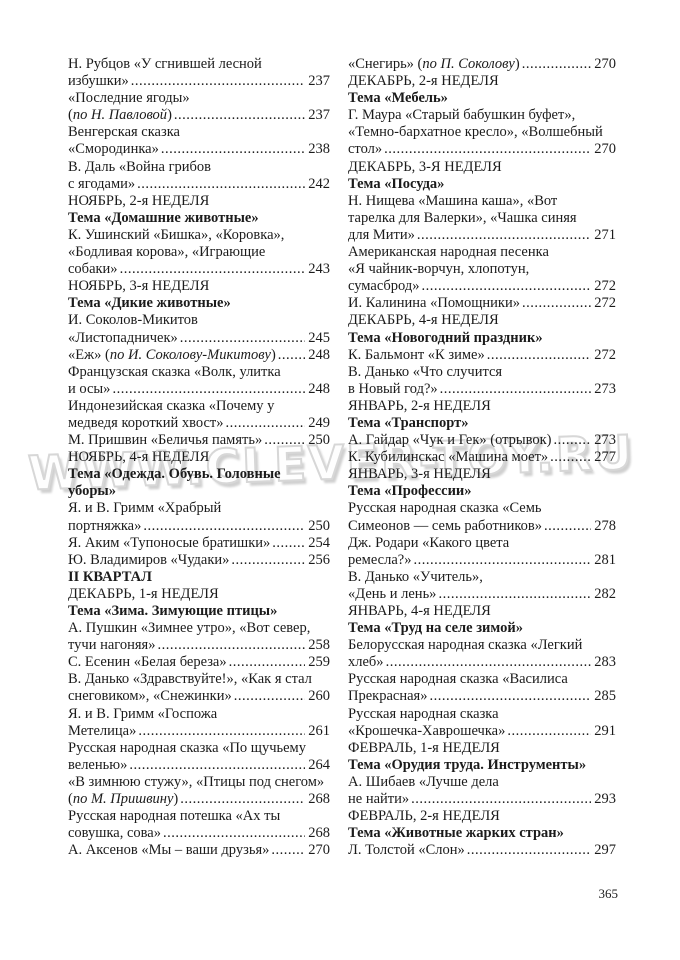  What do you see at coordinates (319, 799) in the screenshot?
I see `toc-page-ref: 268` at bounding box center [319, 799].